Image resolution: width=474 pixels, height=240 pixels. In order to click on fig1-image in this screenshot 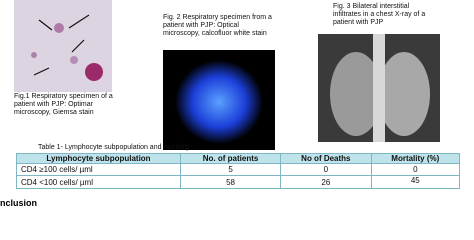, I will do `click(63, 46)`.